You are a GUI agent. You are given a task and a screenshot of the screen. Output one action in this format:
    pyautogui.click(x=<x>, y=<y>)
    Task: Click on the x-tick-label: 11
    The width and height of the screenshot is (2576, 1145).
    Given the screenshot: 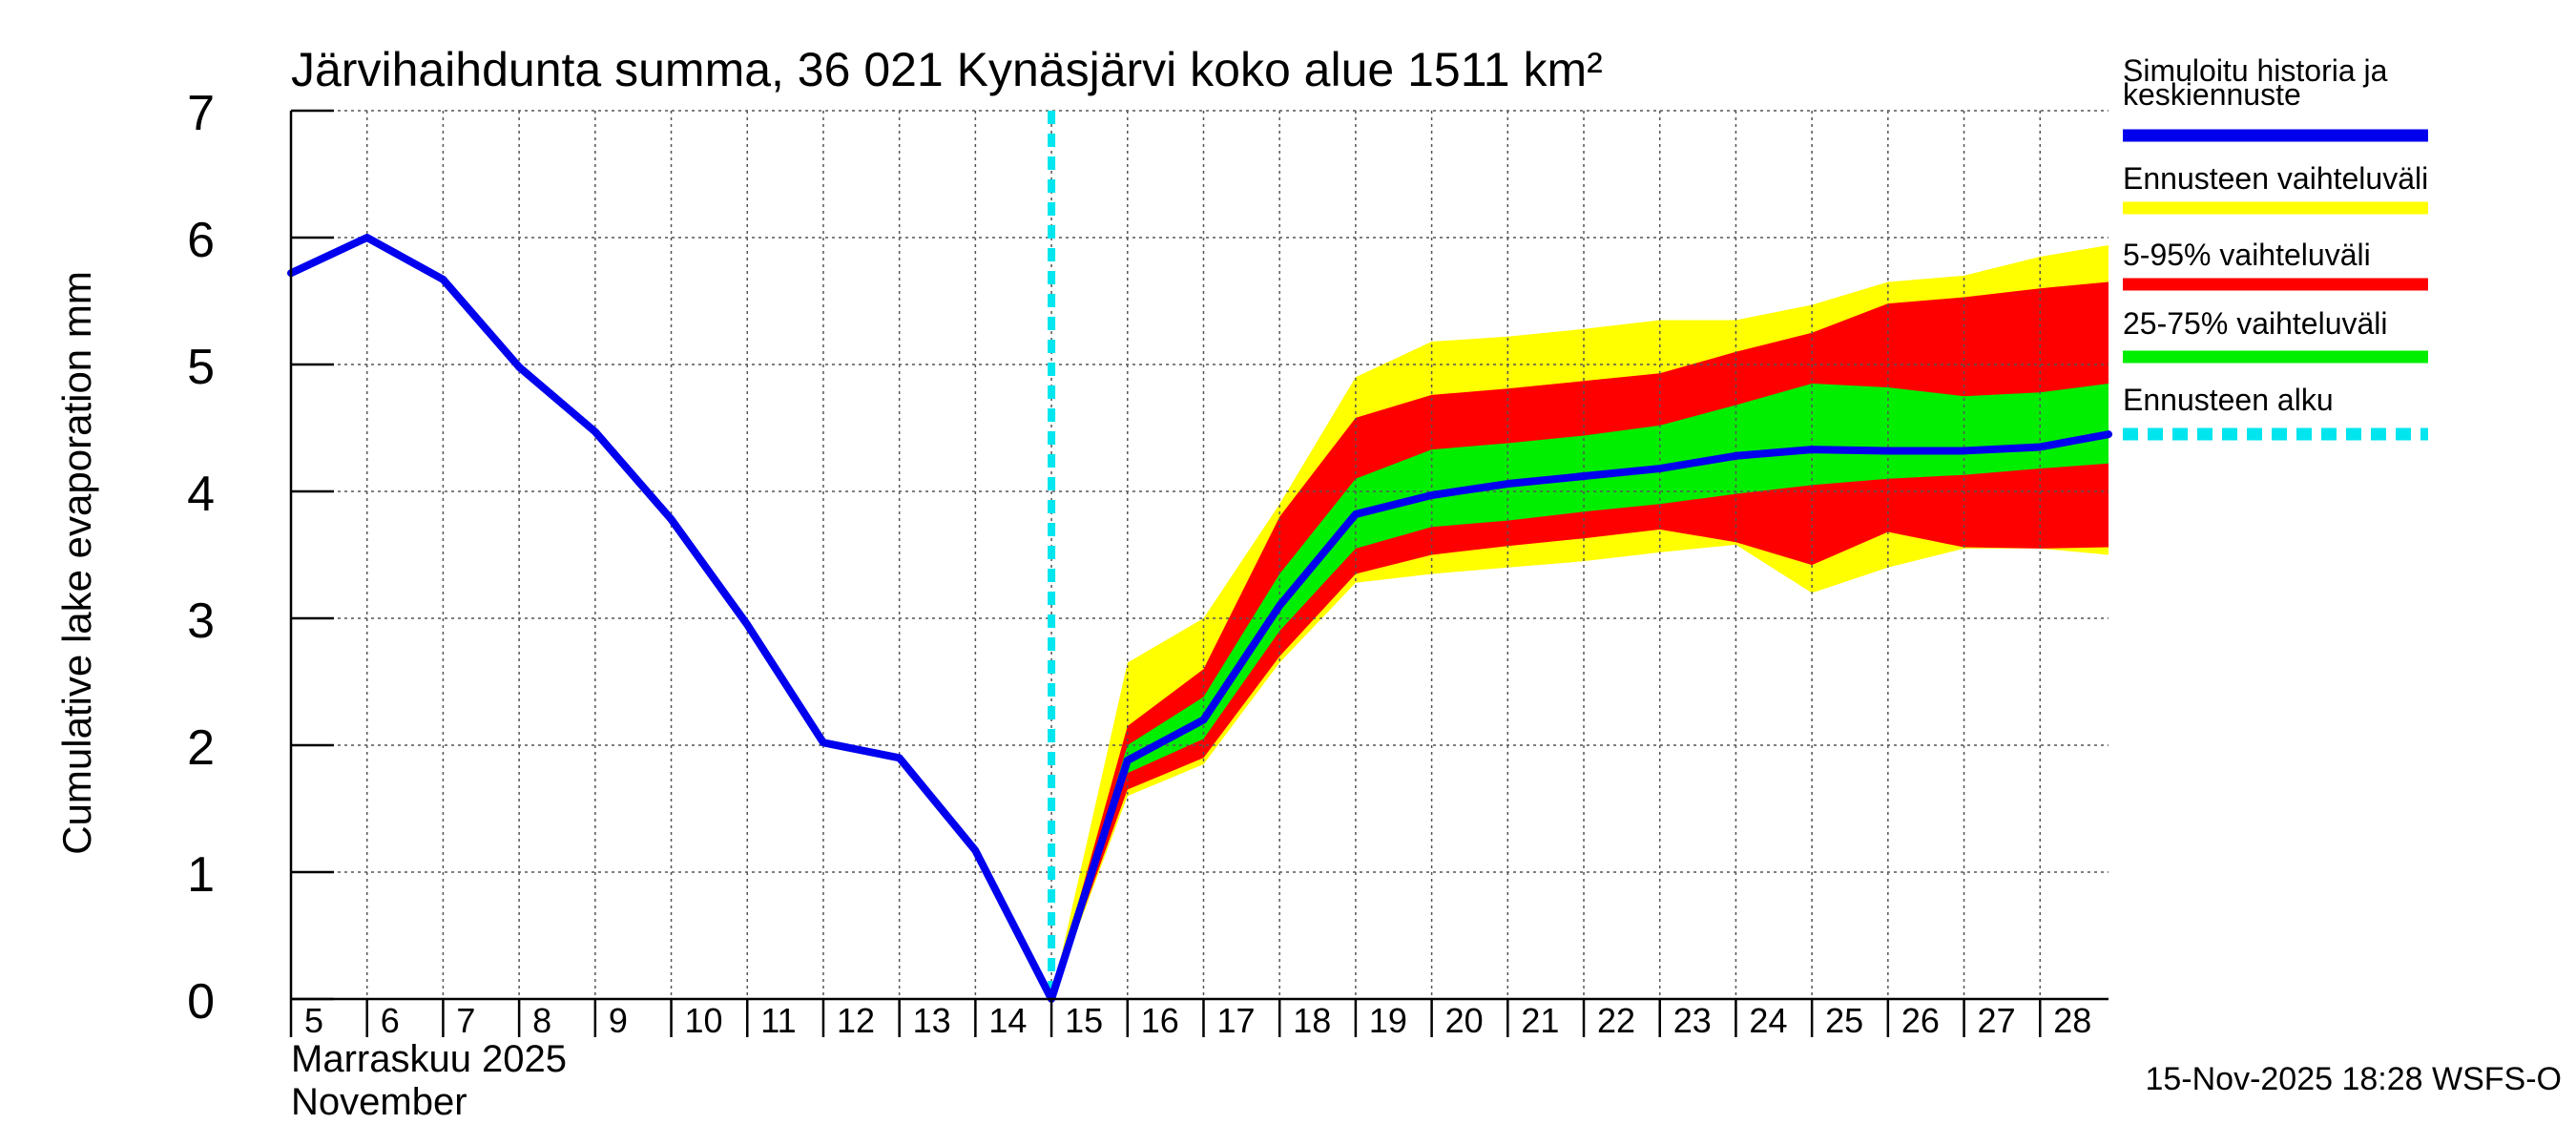 What is the action you would take?
    pyautogui.click(x=778, y=1021)
    